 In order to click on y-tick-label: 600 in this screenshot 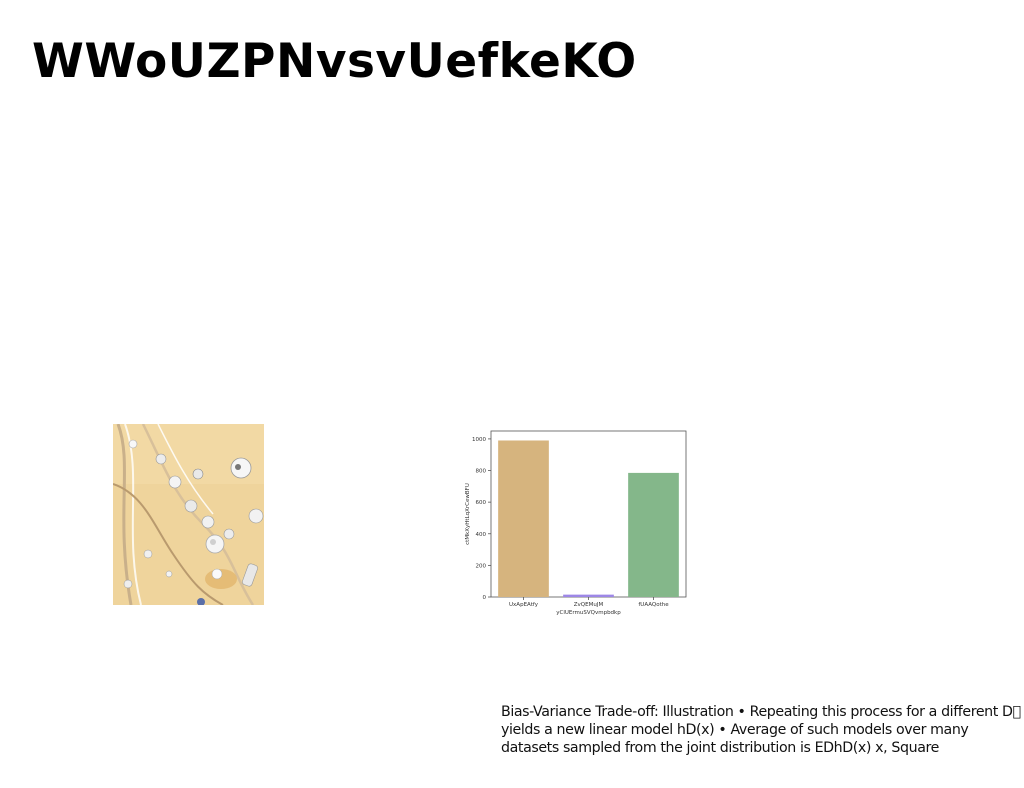, I will do `click(481, 503)`.